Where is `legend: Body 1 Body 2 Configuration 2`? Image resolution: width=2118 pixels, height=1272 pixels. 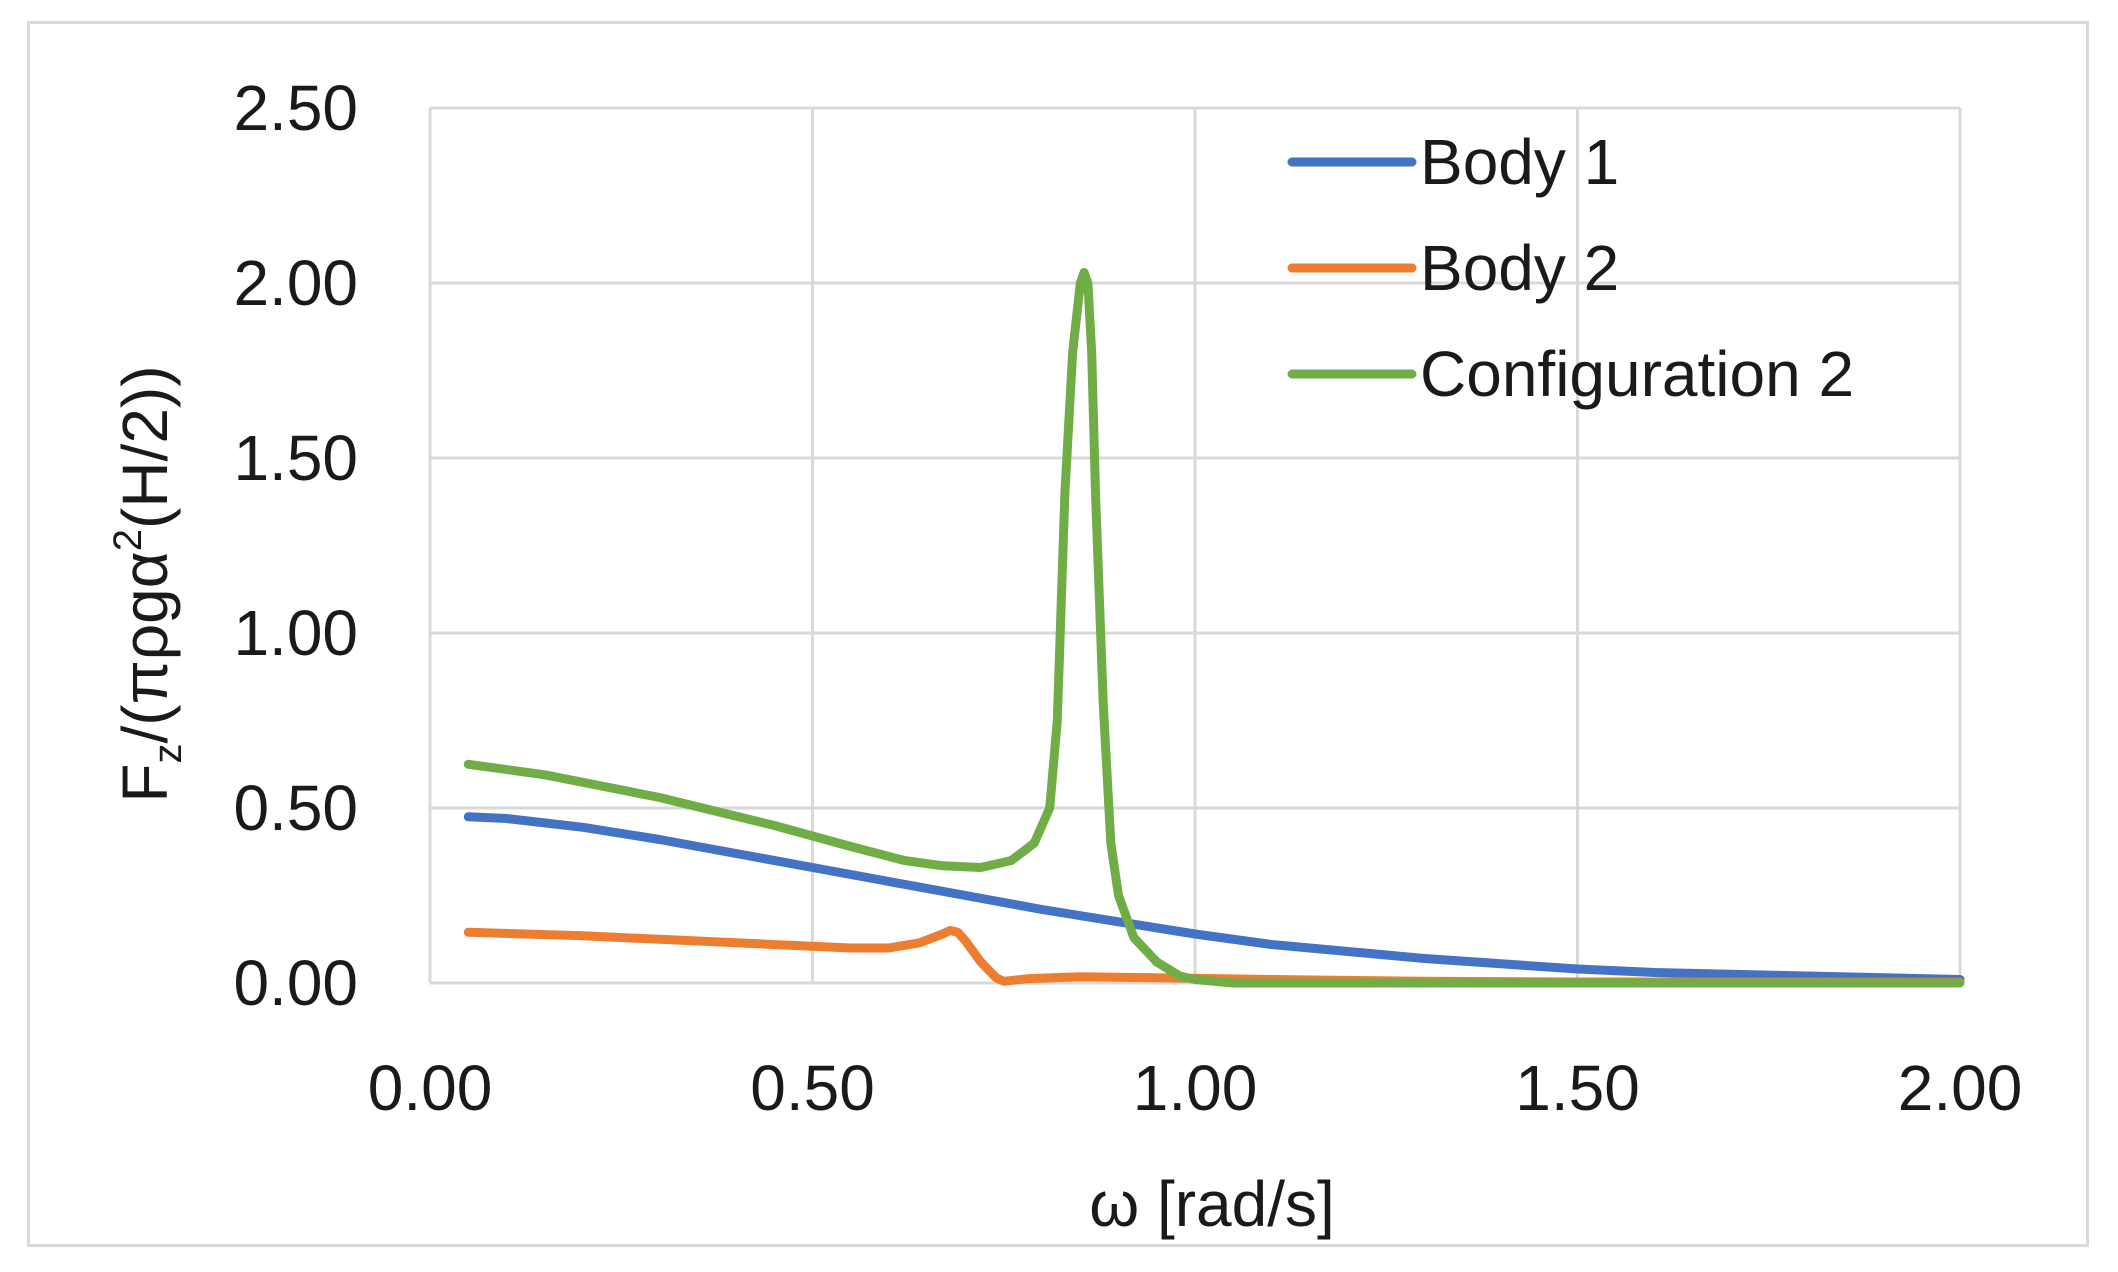
legend: Body 1 Body 2 Configuration 2 is located at coordinates (1570, 268).